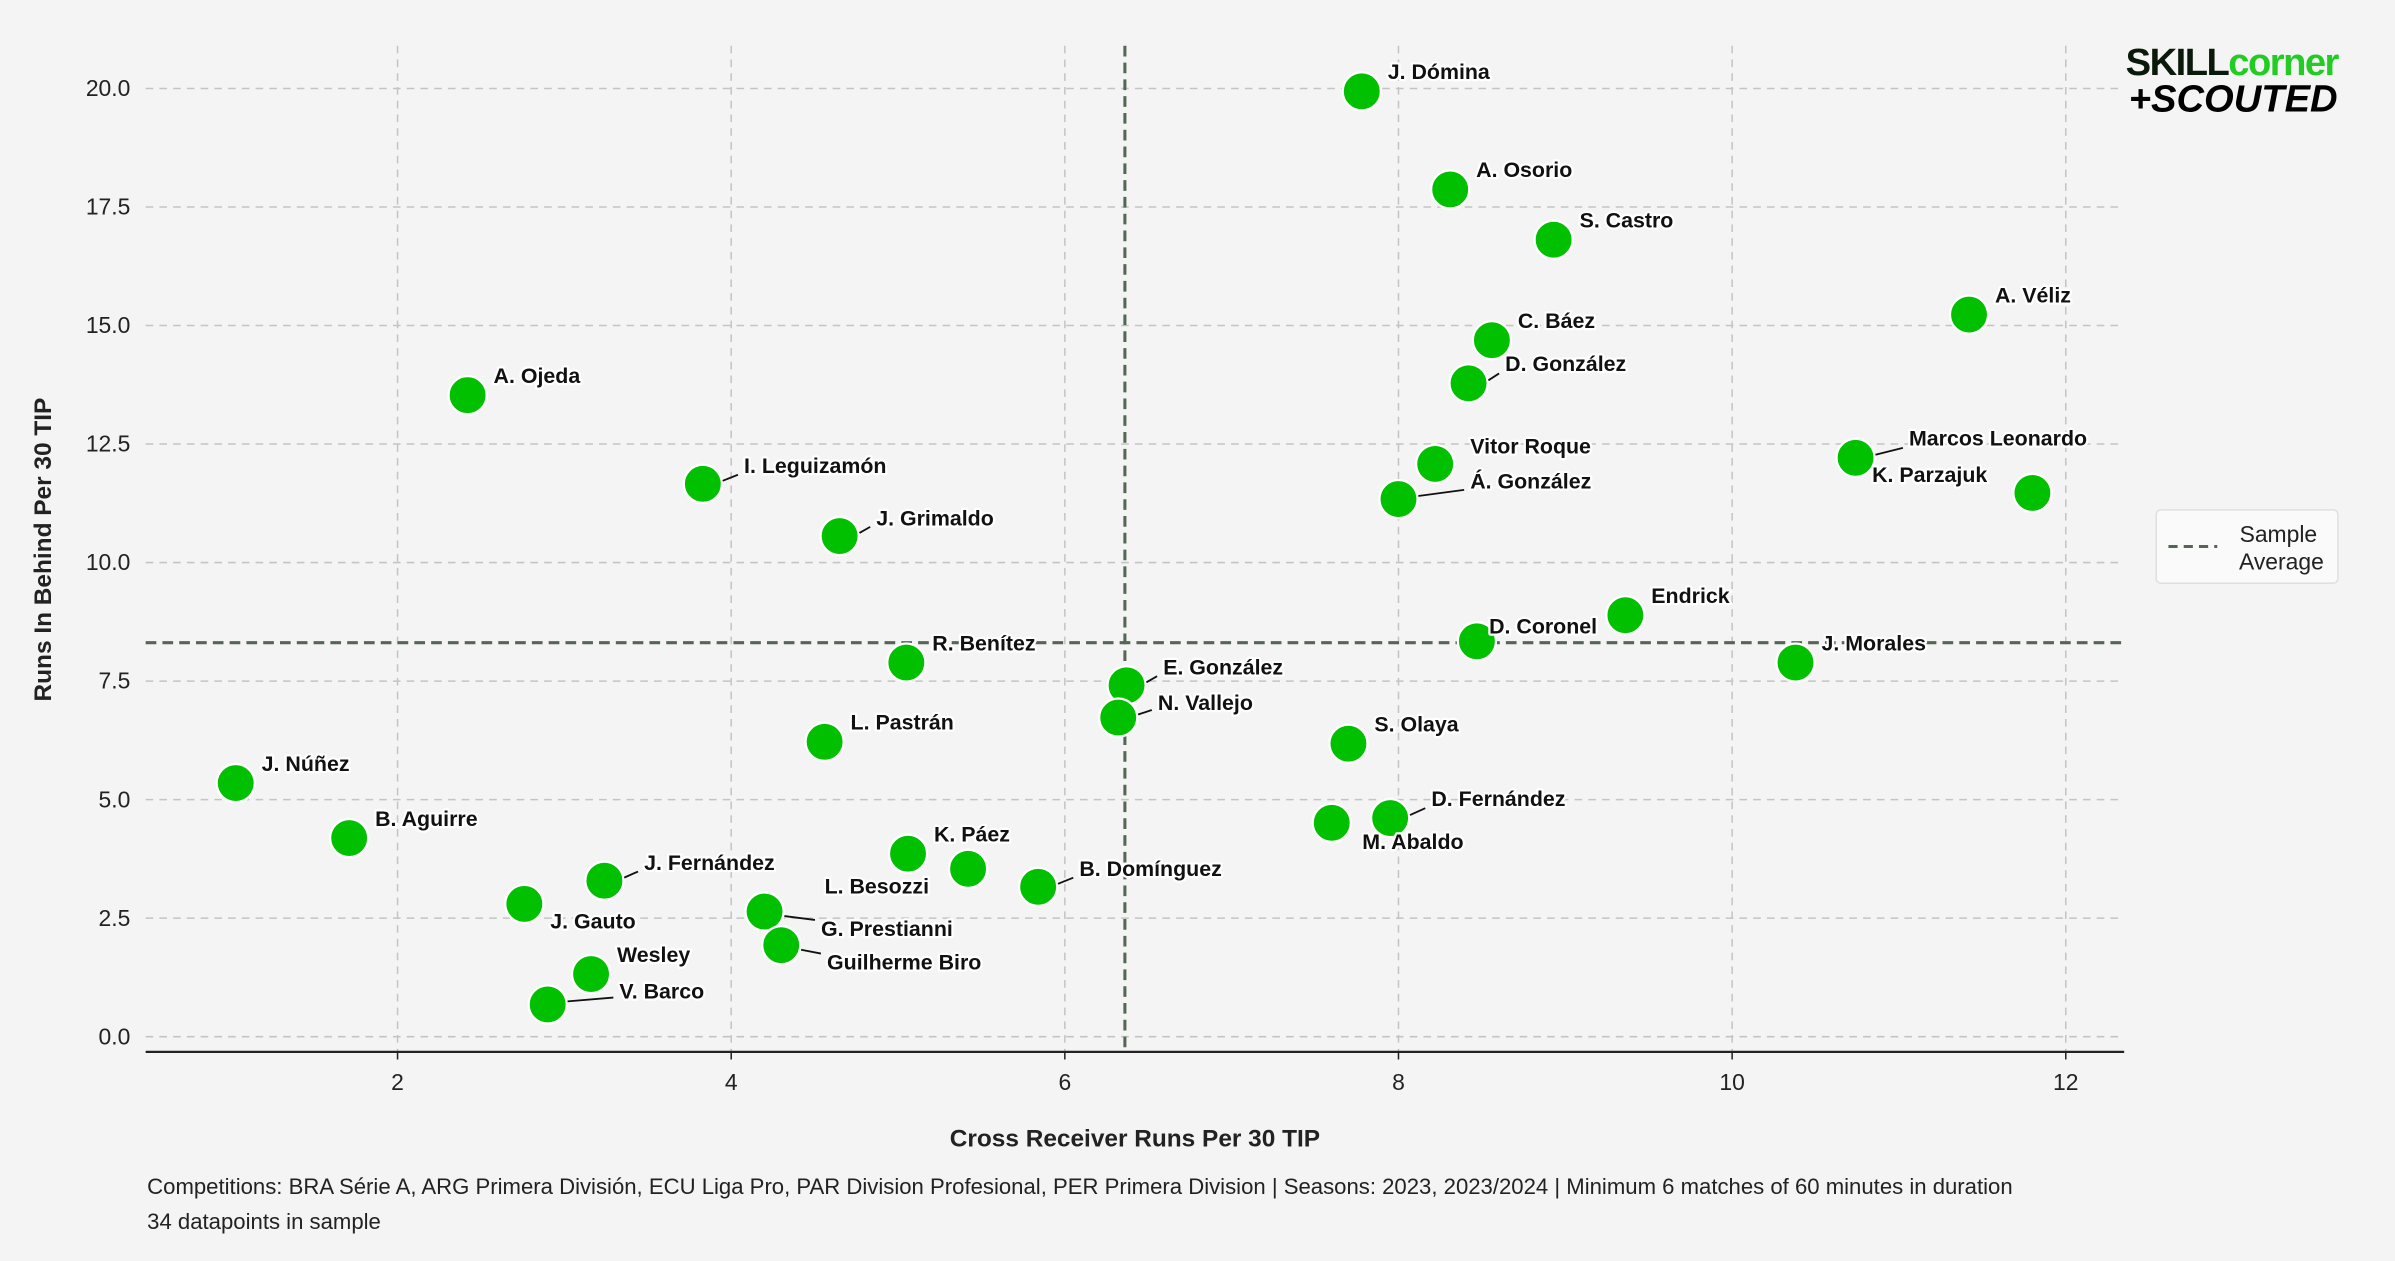 This screenshot has width=2395, height=1261. Describe the element at coordinates (2279, 534) in the screenshot. I see `legend-label-1: Sample` at that location.